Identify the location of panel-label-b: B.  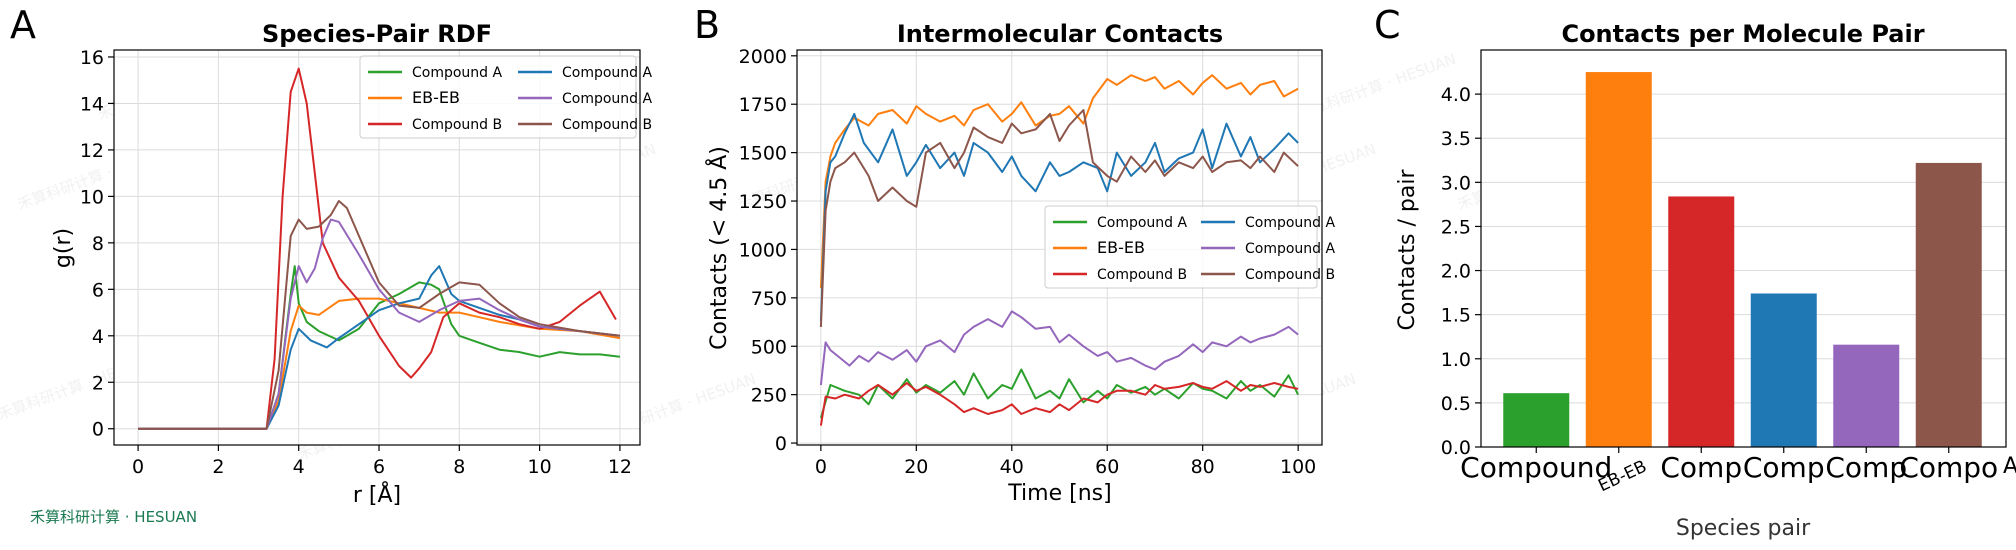
(707, 25).